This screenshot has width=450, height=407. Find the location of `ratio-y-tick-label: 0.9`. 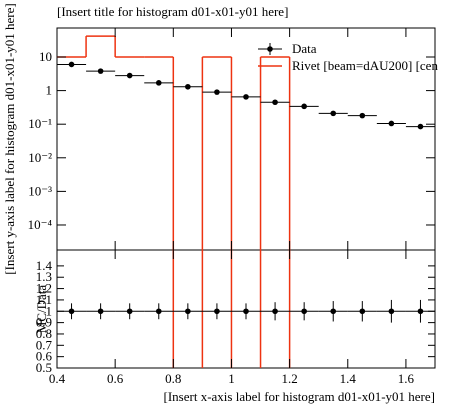

ratio-y-tick-label: 0.9 is located at coordinates (44, 322).